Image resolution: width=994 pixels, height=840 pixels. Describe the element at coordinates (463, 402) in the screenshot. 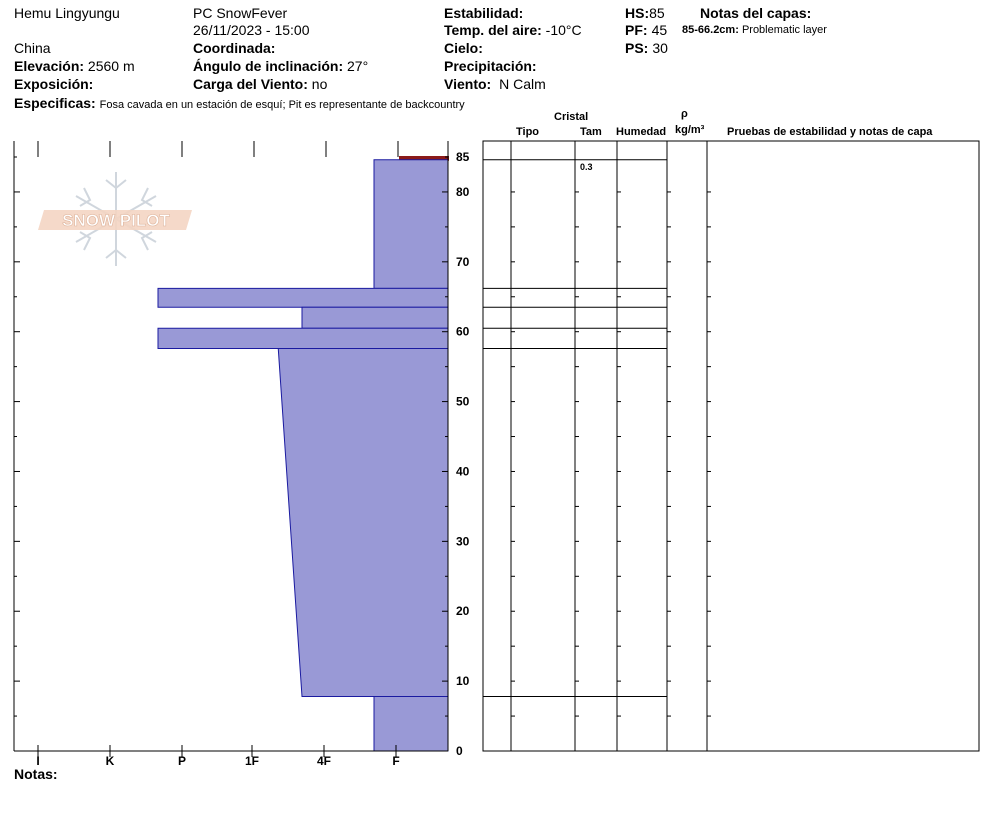

I see `height-label-50: 50` at that location.